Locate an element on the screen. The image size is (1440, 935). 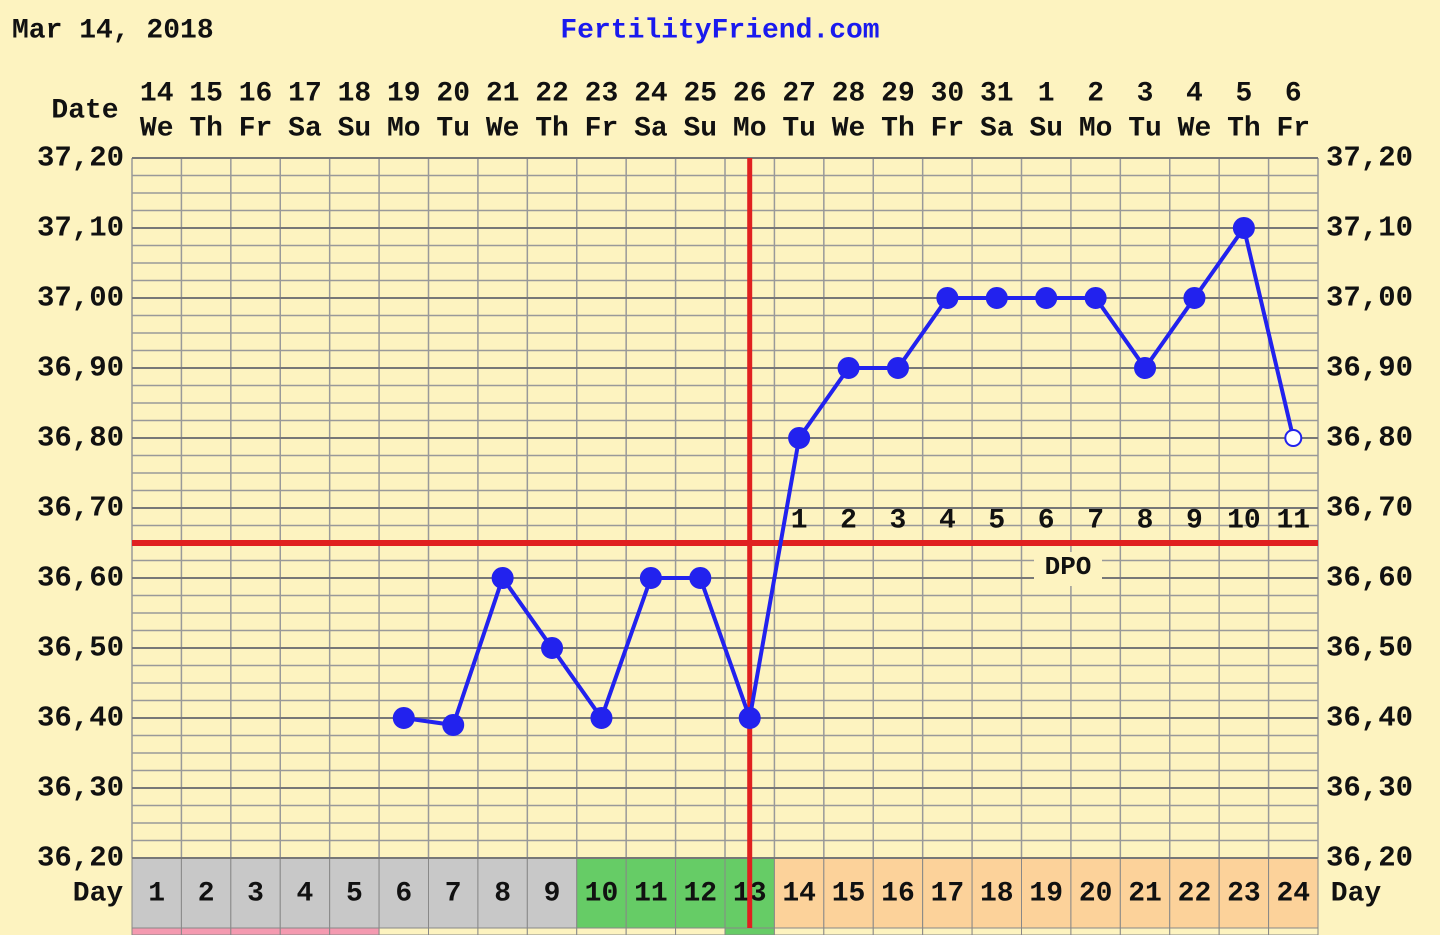
y2-tick-label: 36,70 is located at coordinates (1369, 508).